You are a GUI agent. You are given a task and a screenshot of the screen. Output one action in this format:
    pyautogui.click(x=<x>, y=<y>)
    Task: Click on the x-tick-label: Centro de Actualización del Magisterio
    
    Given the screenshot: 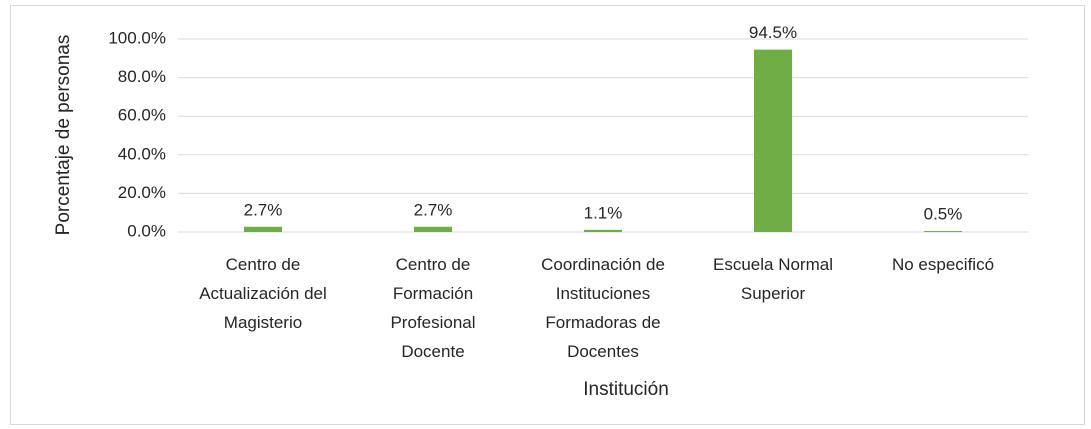 What is the action you would take?
    pyautogui.click(x=263, y=293)
    